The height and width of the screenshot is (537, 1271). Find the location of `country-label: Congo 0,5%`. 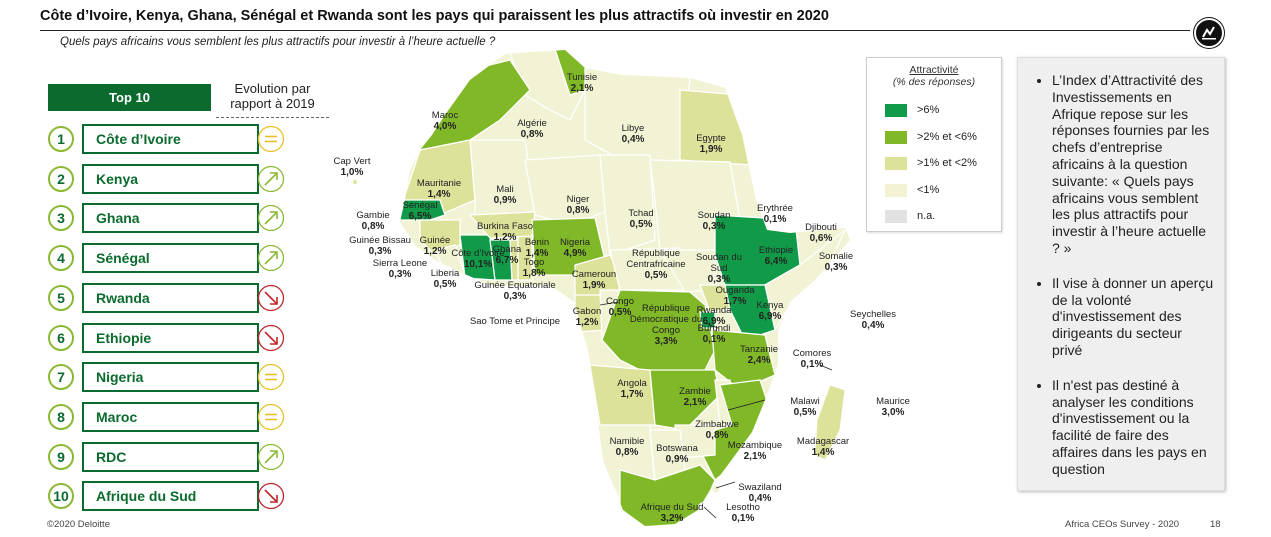

country-label: Congo 0,5% is located at coordinates (620, 307).